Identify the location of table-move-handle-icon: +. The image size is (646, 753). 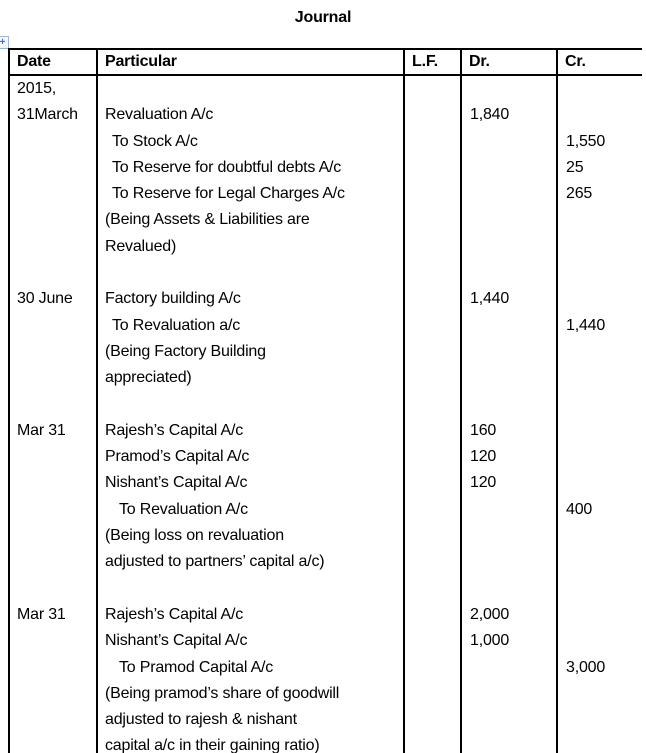
(4, 42).